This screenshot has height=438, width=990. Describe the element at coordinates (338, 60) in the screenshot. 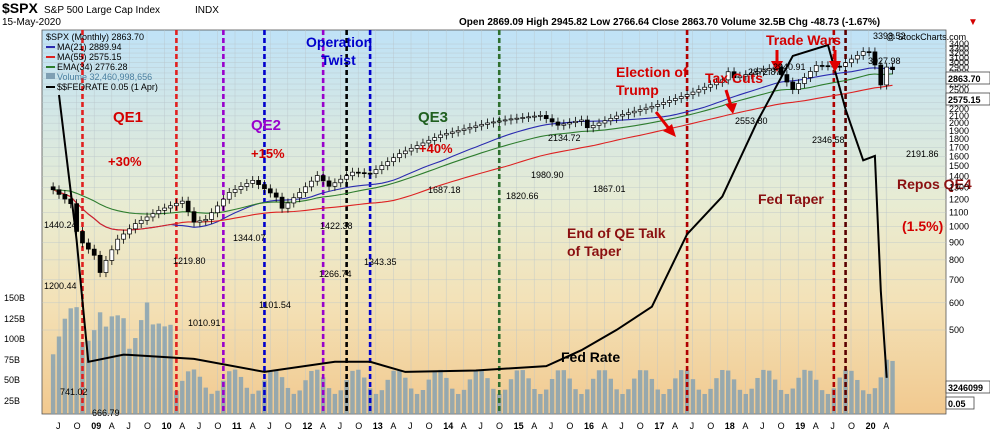

I see `annotation-op-twist-2: Twist` at that location.